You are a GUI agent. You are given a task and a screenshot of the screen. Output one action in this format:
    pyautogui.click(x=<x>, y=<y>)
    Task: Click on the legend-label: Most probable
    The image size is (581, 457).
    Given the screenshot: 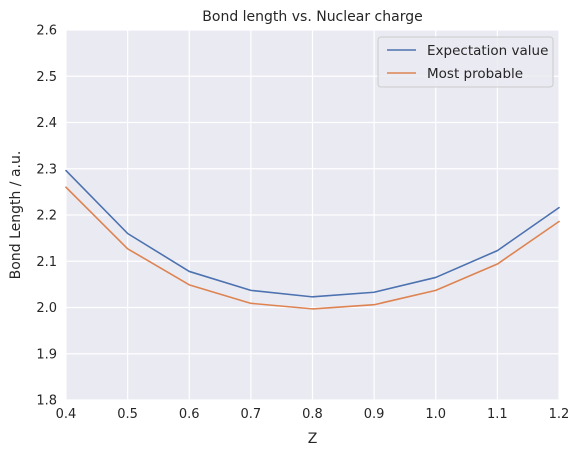 What is the action you would take?
    pyautogui.click(x=475, y=74)
    